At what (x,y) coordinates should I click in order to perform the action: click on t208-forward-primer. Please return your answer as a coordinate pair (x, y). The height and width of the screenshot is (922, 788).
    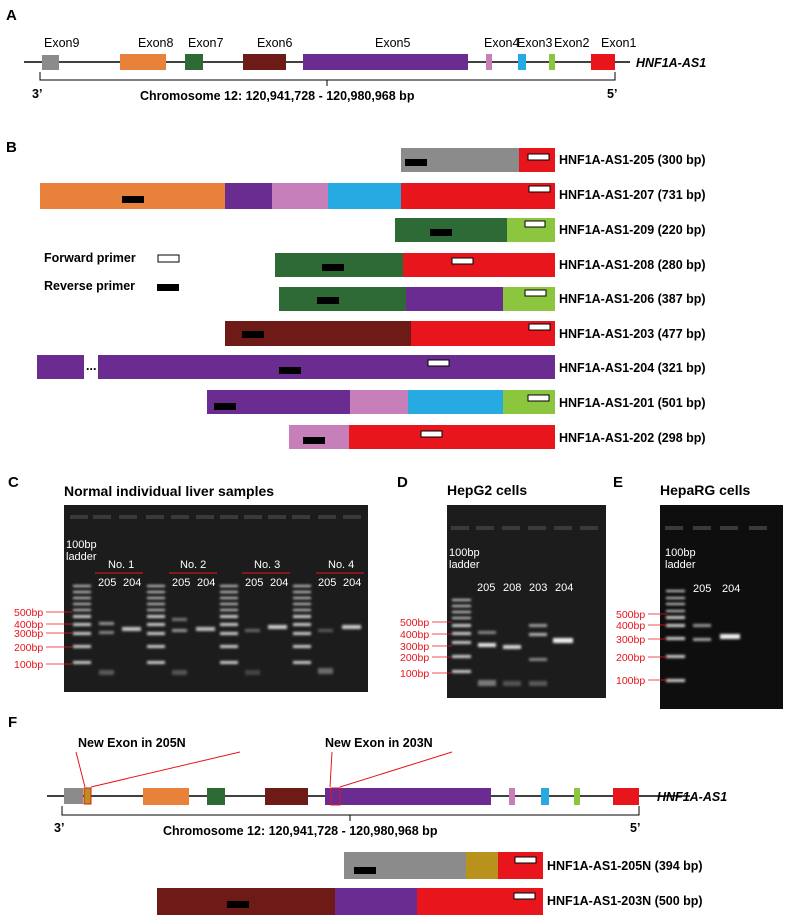
    Looking at the image, I should click on (462, 261).